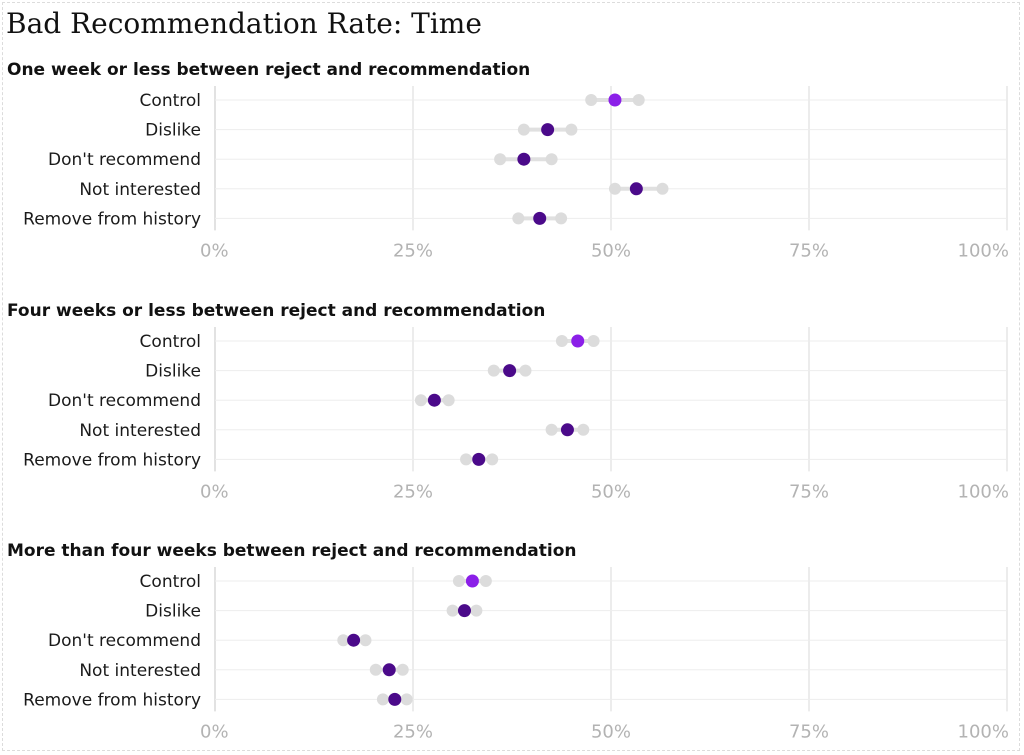 This screenshot has height=755, width=1024. What do you see at coordinates (244, 23) in the screenshot?
I see `chart-title: Bad Recommendation Rate: Time` at bounding box center [244, 23].